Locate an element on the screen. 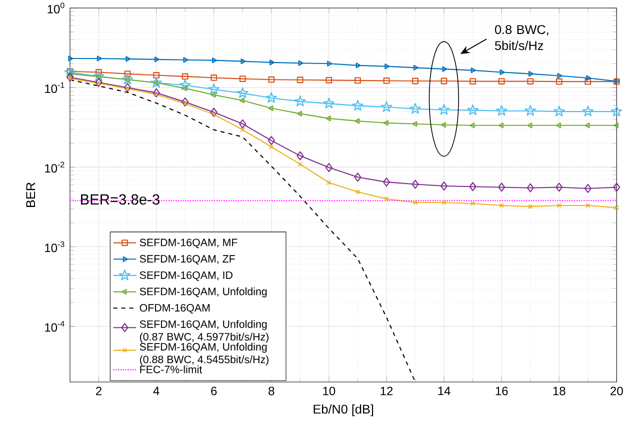 The width and height of the screenshot is (639, 436). annotation: BER=3.8e-3 is located at coordinates (120, 199).